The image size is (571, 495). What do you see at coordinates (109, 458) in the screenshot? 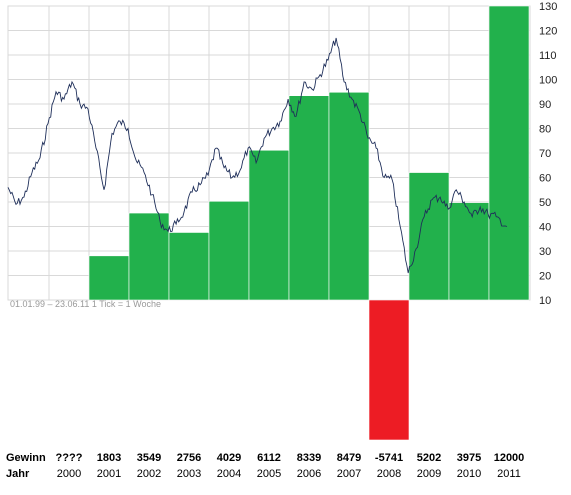
I see `gain-value-2001: 1803` at bounding box center [109, 458].